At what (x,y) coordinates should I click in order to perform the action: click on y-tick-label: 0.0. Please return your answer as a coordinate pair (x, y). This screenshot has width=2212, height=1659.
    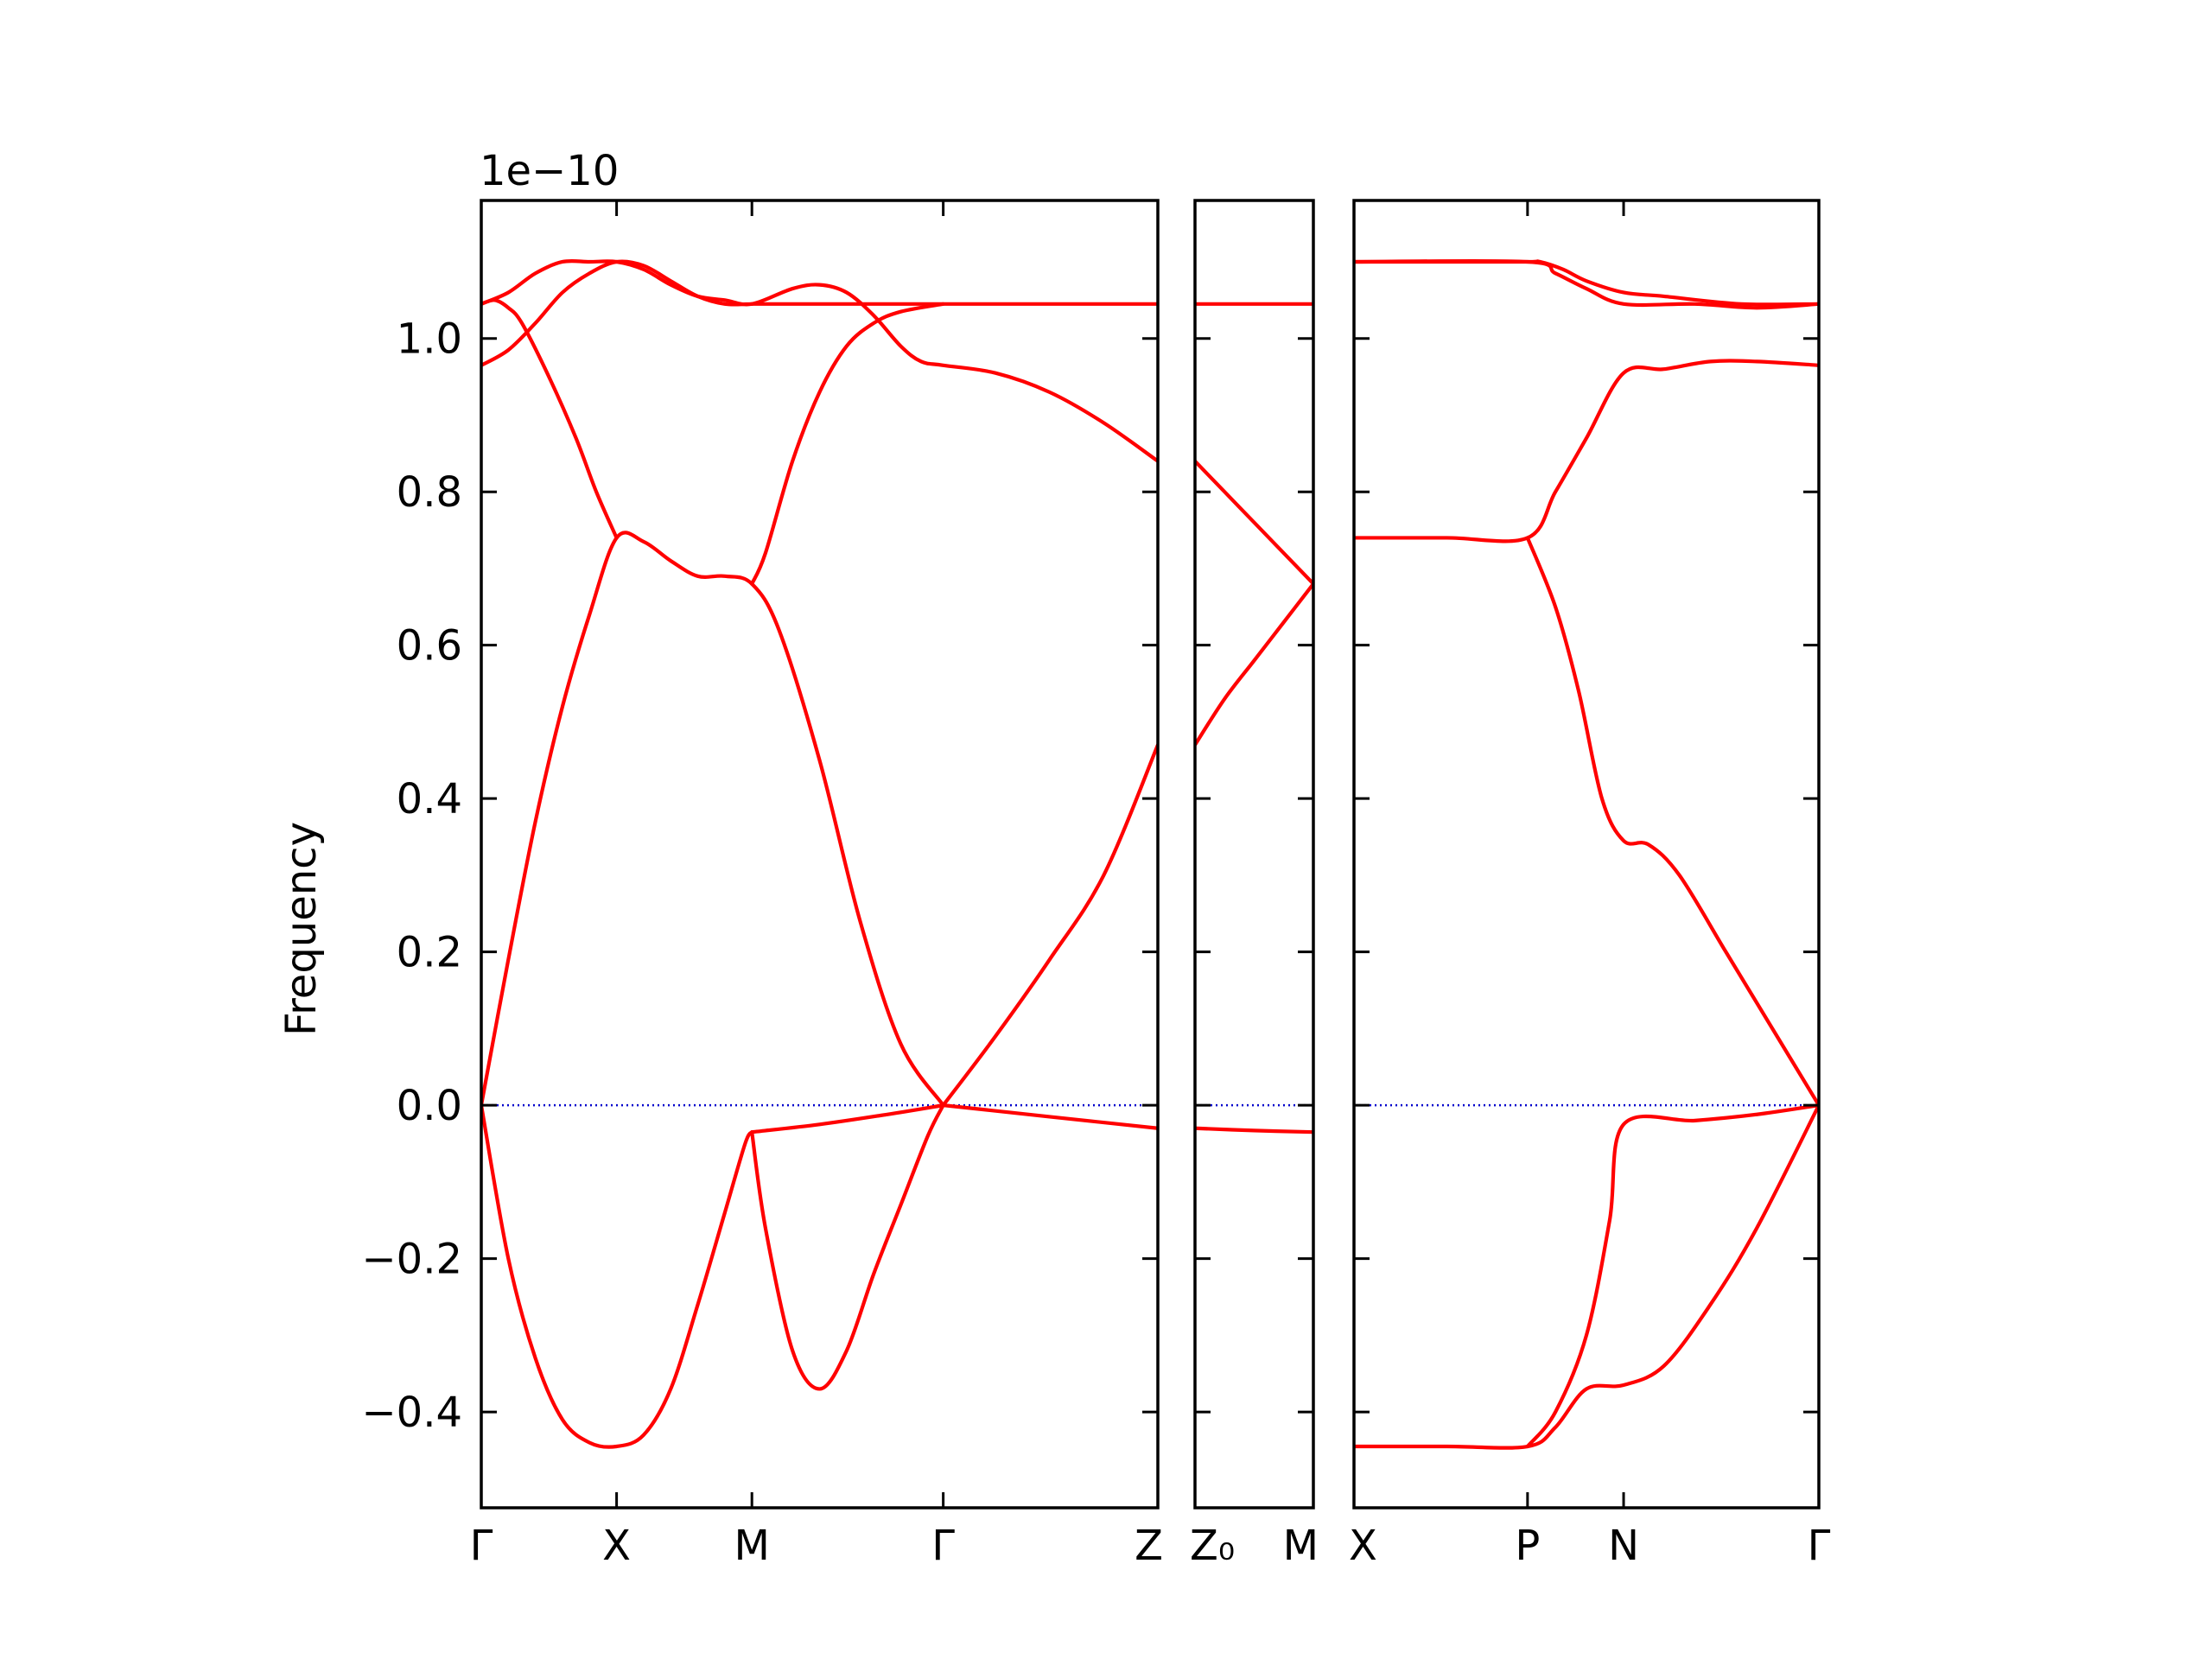
    Looking at the image, I should click on (429, 1106).